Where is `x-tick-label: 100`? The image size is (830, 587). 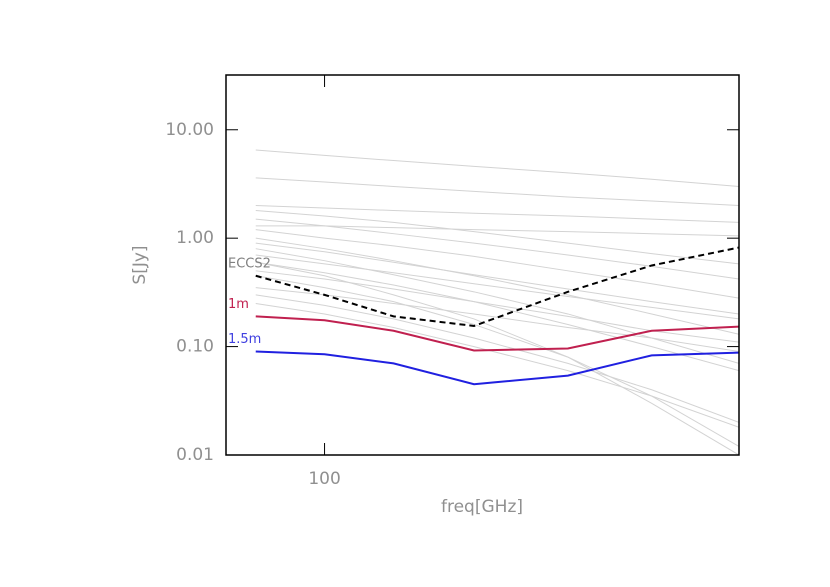 x-tick-label: 100 is located at coordinates (324, 479).